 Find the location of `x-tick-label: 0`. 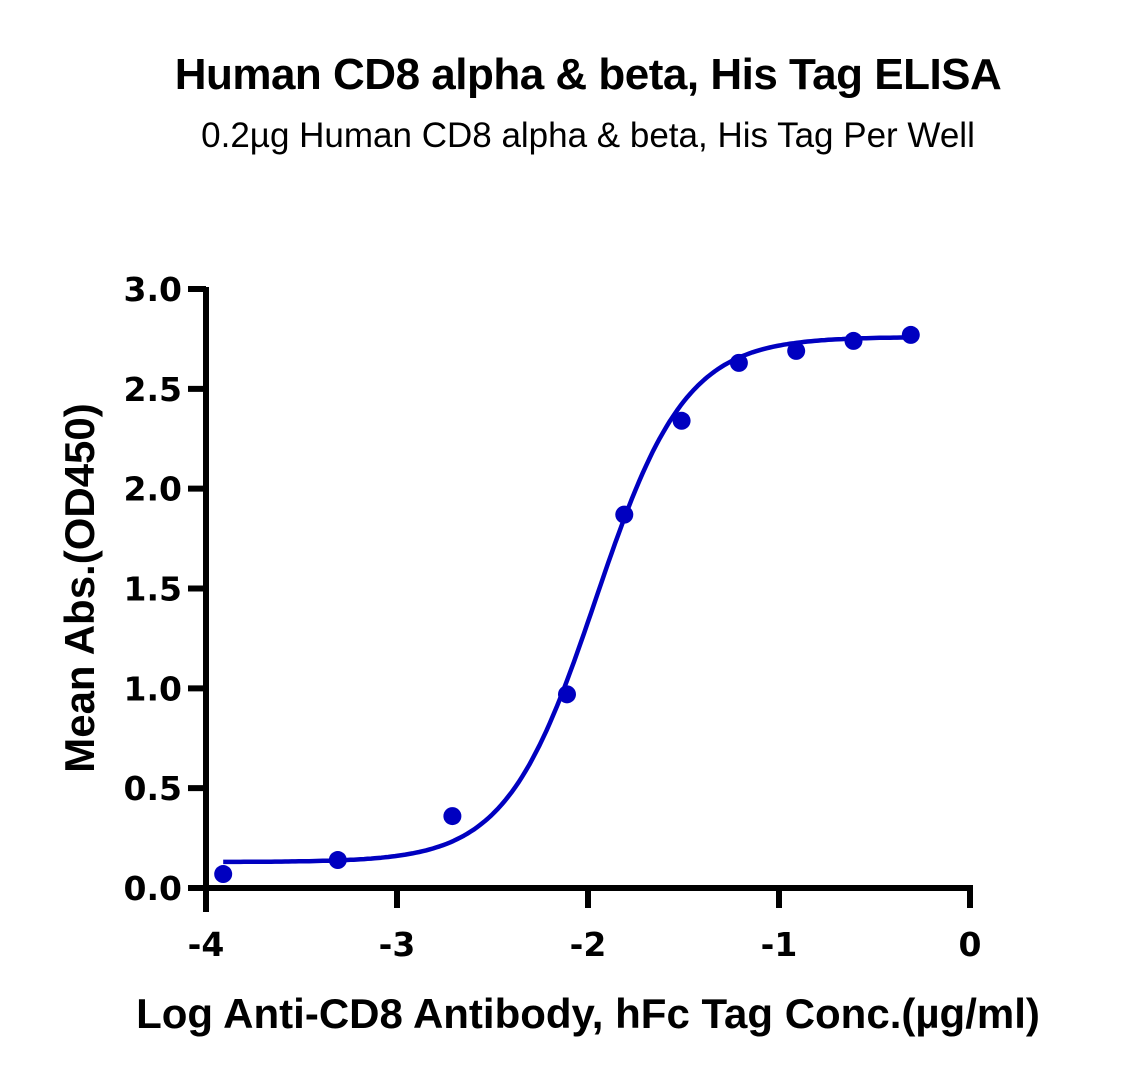

x-tick-label: 0 is located at coordinates (970, 944).